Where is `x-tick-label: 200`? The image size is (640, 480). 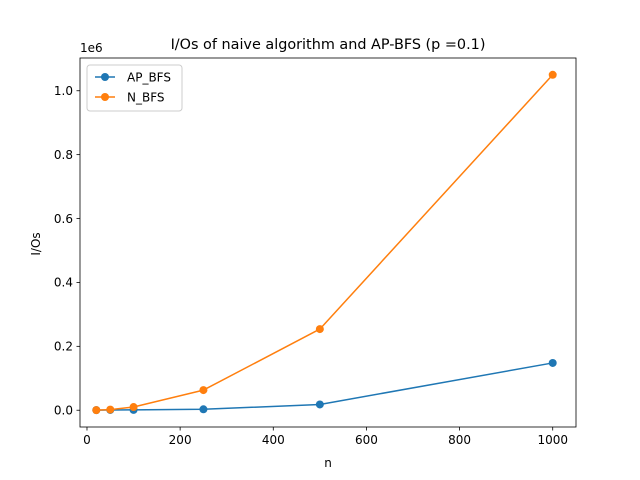 x-tick-label: 200 is located at coordinates (180, 440).